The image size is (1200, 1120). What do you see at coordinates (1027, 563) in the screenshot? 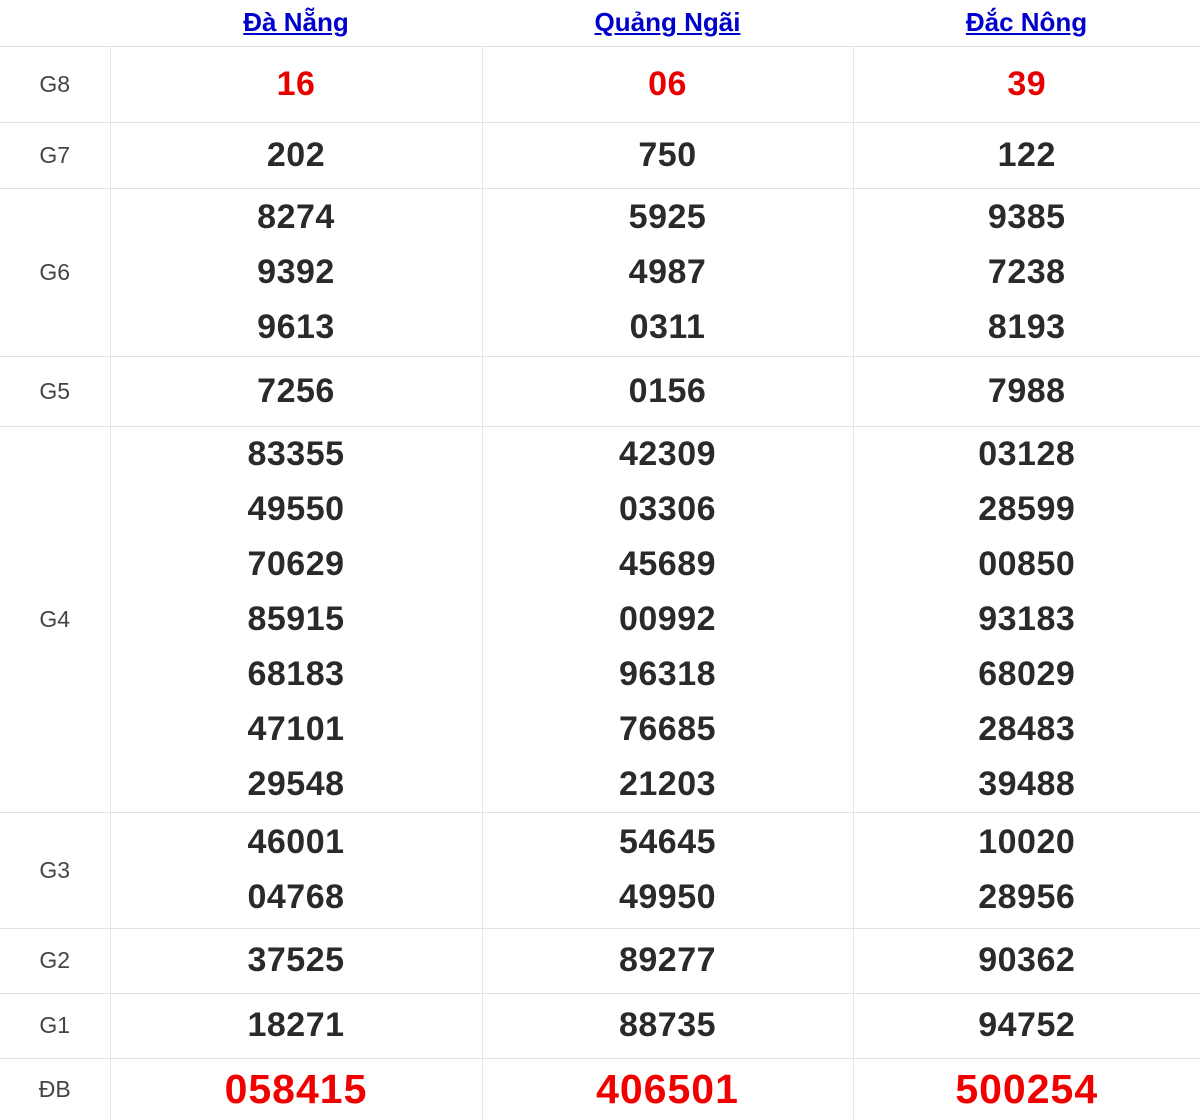
I see `prize-number: 00850` at bounding box center [1027, 563].